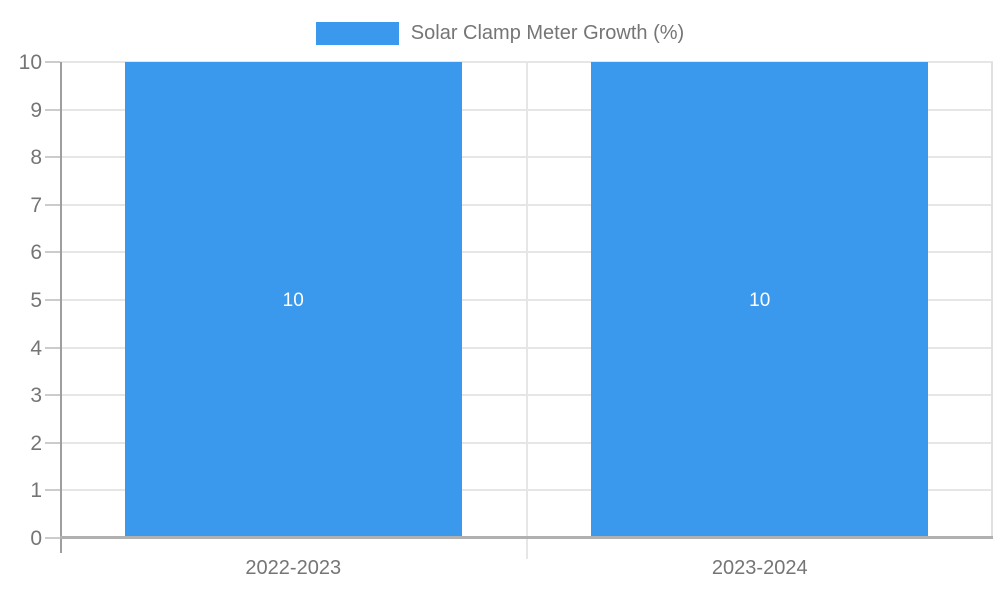 The image size is (1000, 600). Describe the element at coordinates (357, 33) in the screenshot. I see `legend-swatch` at that location.